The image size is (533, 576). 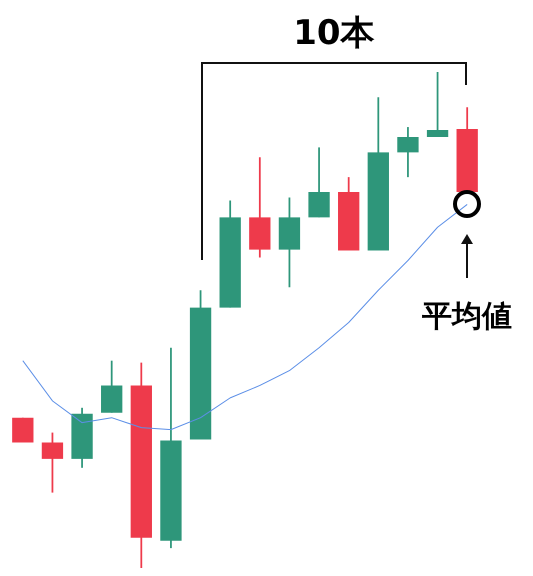 What do you see at coordinates (437, 104) in the screenshot?
I see `candlestick` at bounding box center [437, 104].